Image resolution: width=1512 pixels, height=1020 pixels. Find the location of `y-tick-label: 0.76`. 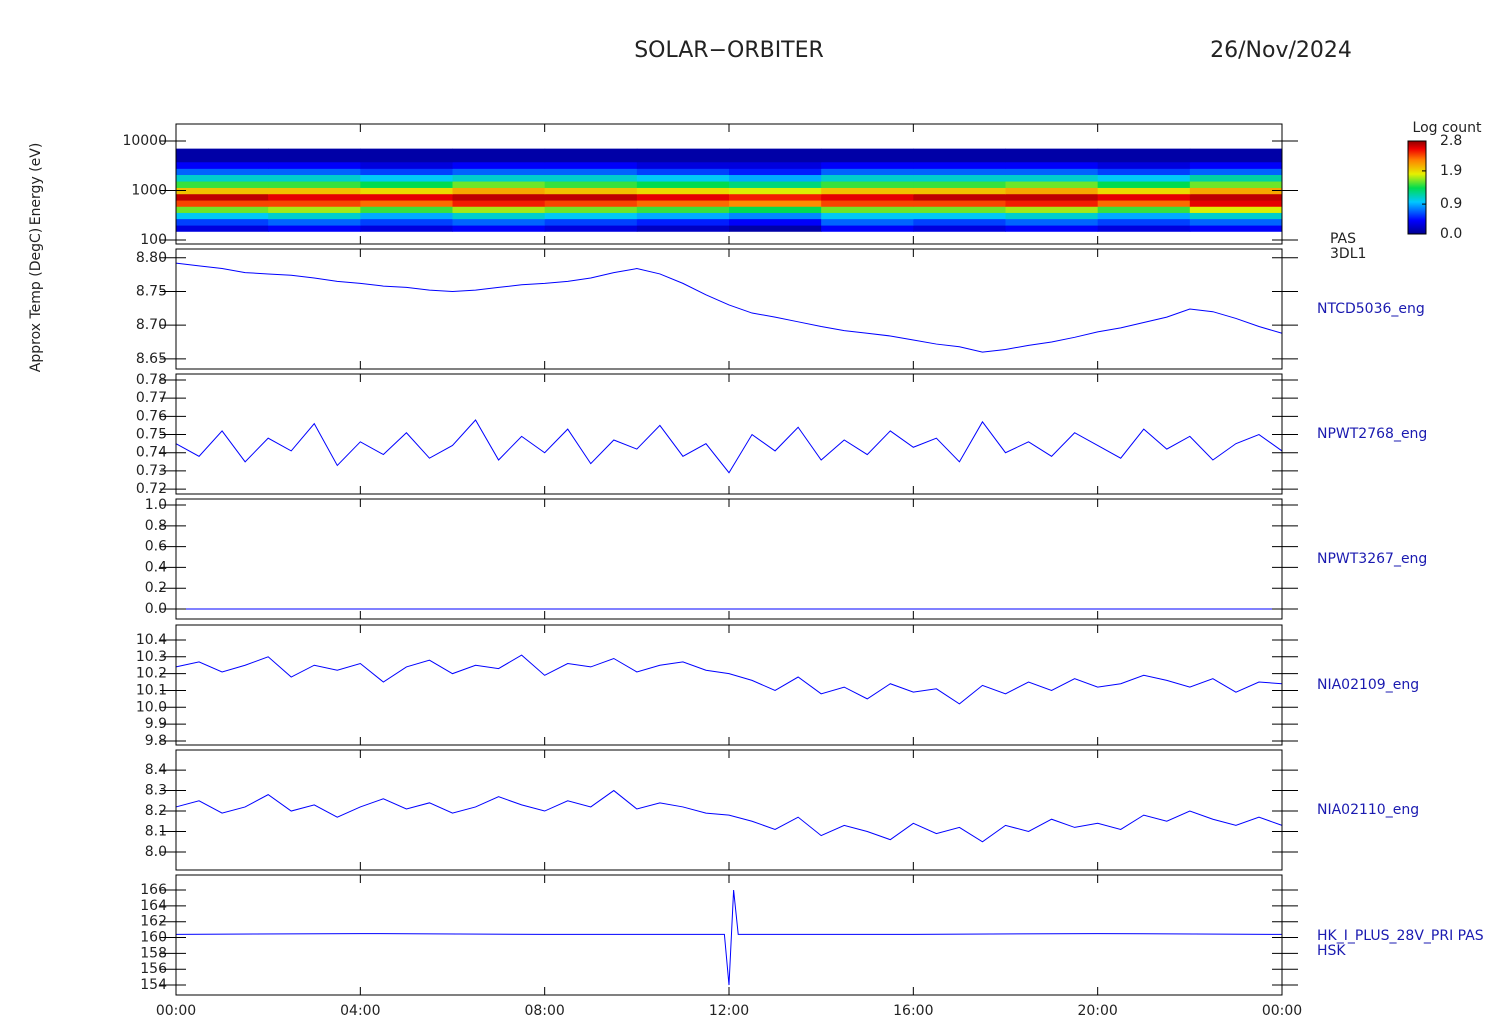

y-tick-label: 0.76 is located at coordinates (151, 416).